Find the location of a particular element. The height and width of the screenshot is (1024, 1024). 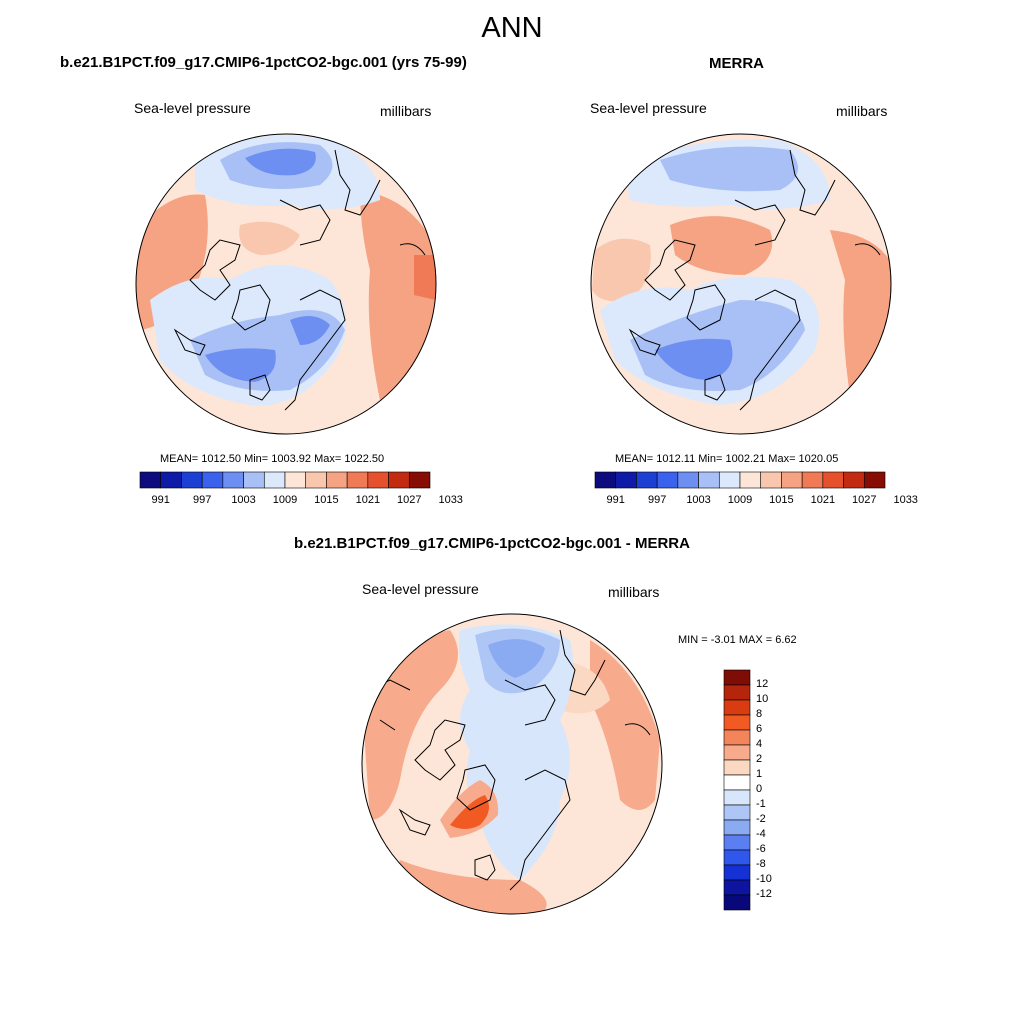

obs-high-north is located at coordinates (721, 245).